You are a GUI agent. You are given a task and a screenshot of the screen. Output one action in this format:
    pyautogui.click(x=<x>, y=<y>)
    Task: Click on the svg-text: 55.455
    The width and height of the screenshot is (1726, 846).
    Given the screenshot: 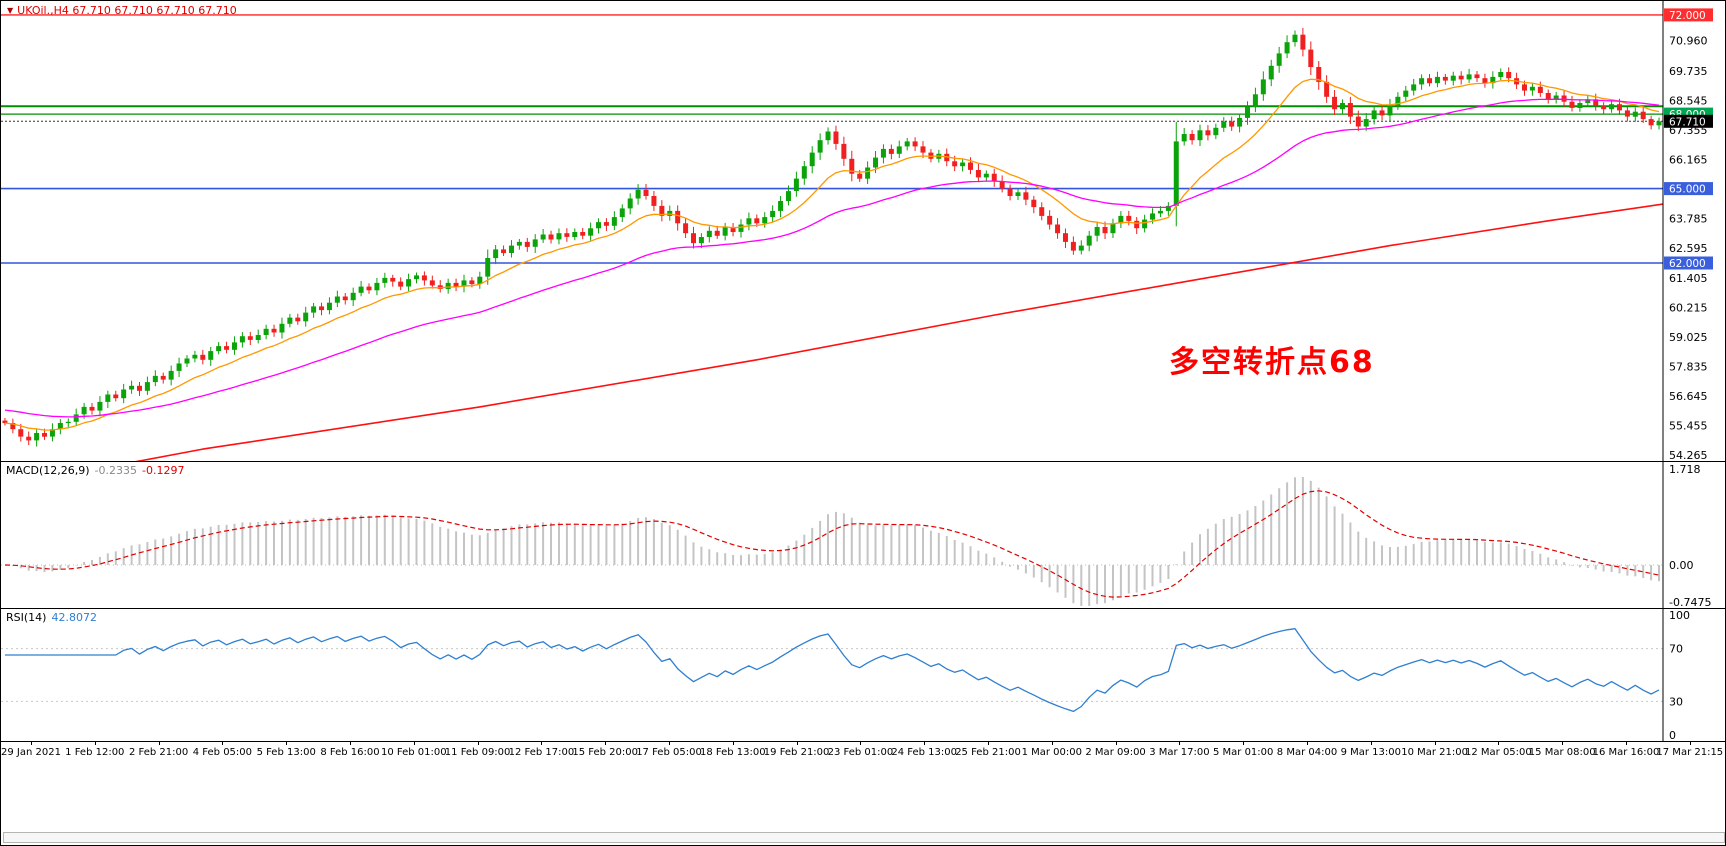 What is the action you would take?
    pyautogui.click(x=1688, y=425)
    